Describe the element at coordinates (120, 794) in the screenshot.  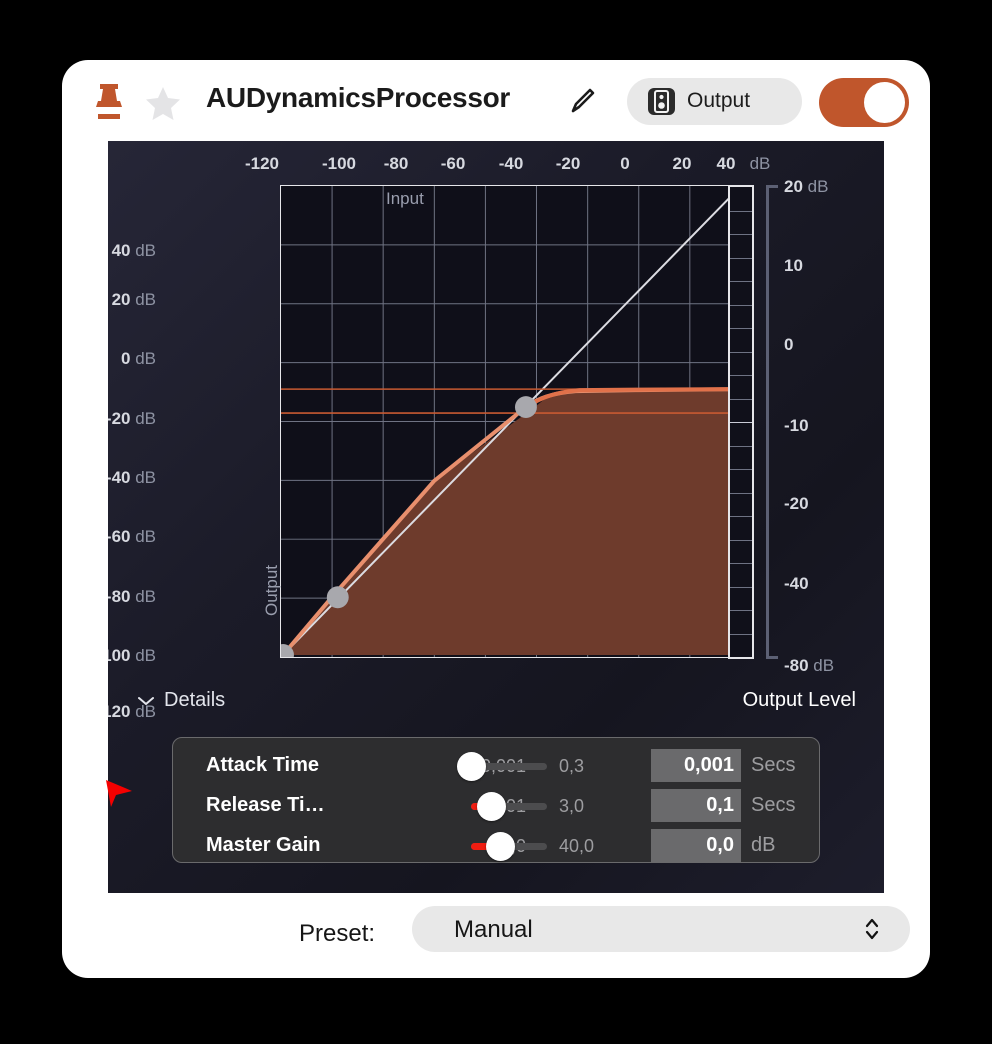
I see `mouse-cursor` at that location.